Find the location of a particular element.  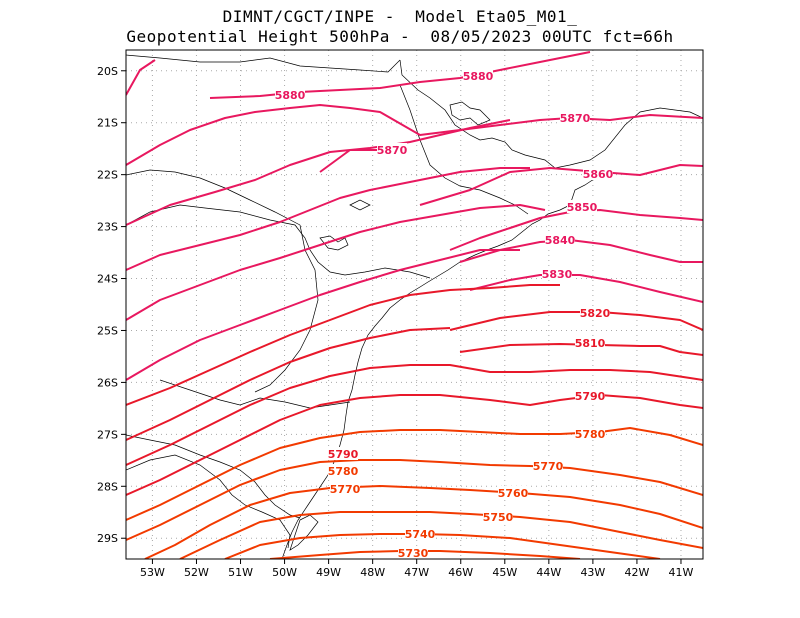

coastline is located at coordinates (551, 114).